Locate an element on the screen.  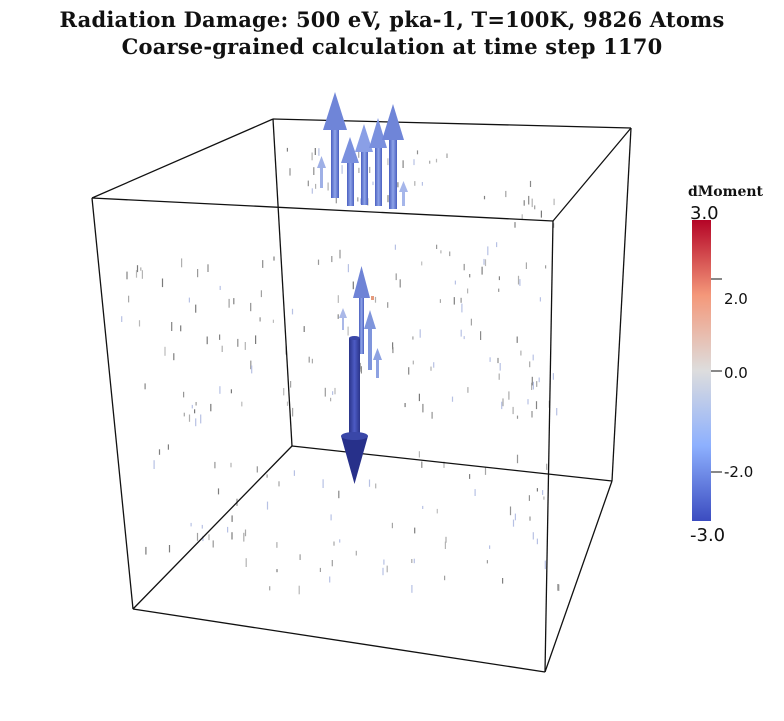
arrow-down-large is located at coordinates (354, 410).